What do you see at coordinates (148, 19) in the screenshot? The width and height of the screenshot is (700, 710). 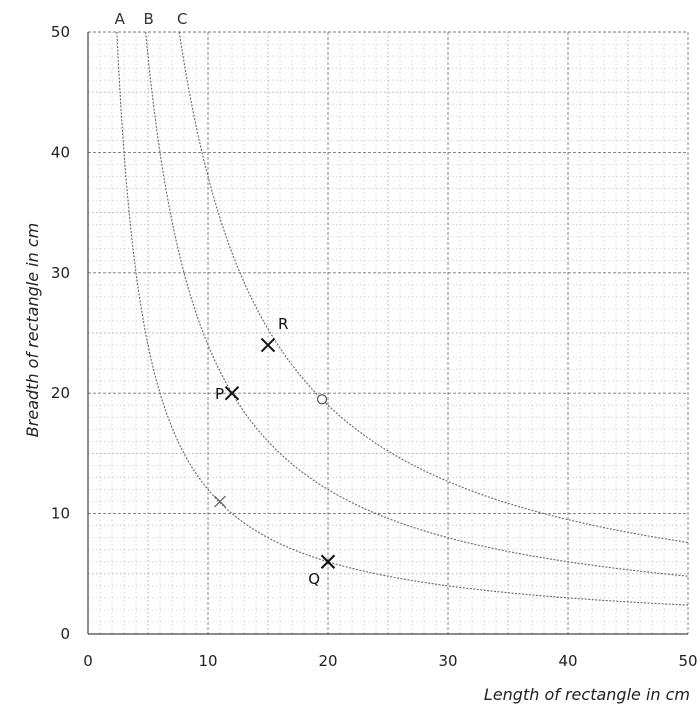 I see `curve-label-b: B` at bounding box center [148, 19].